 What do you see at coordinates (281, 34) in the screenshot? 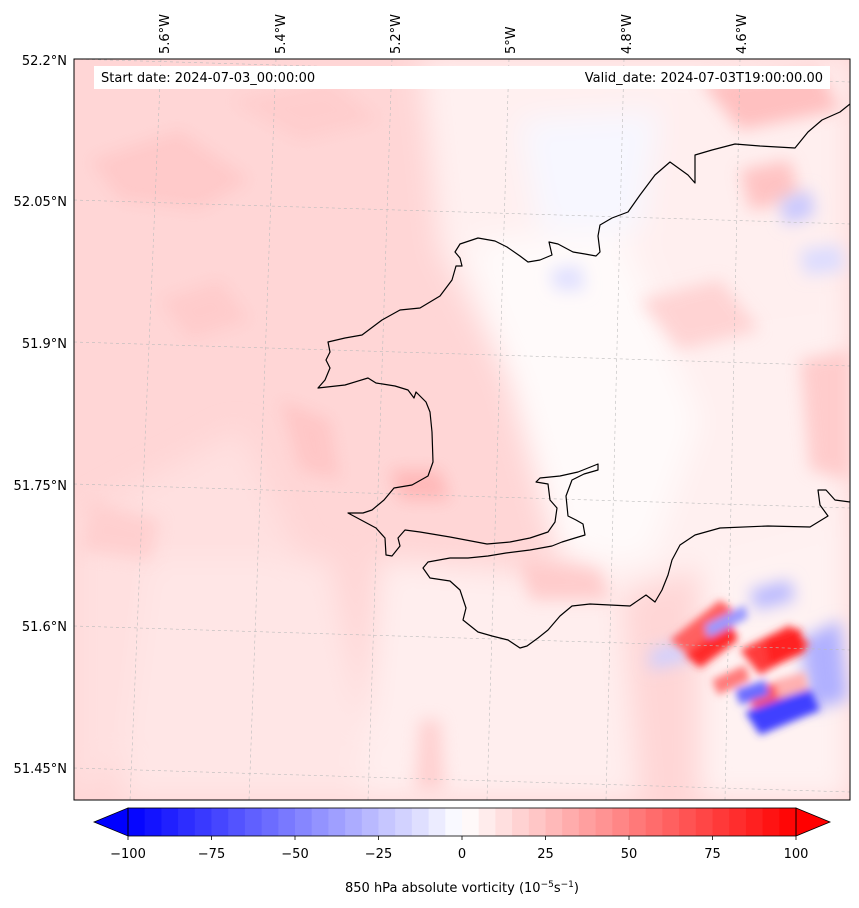
I see `lon-label: 5.4°W` at bounding box center [281, 34].